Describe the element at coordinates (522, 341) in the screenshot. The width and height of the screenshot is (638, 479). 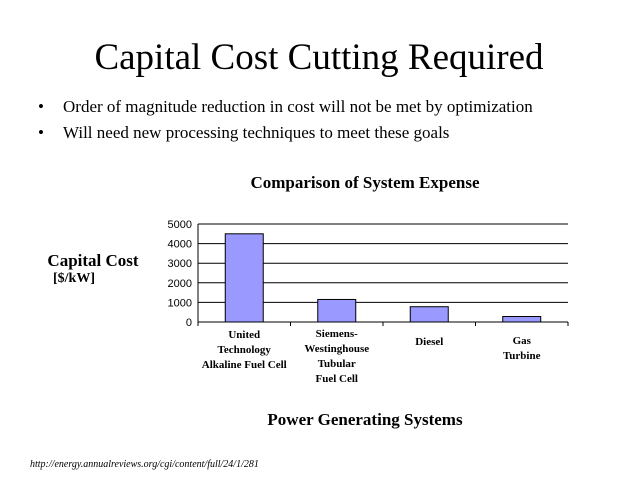
I see `x-category-label: Gas` at that location.